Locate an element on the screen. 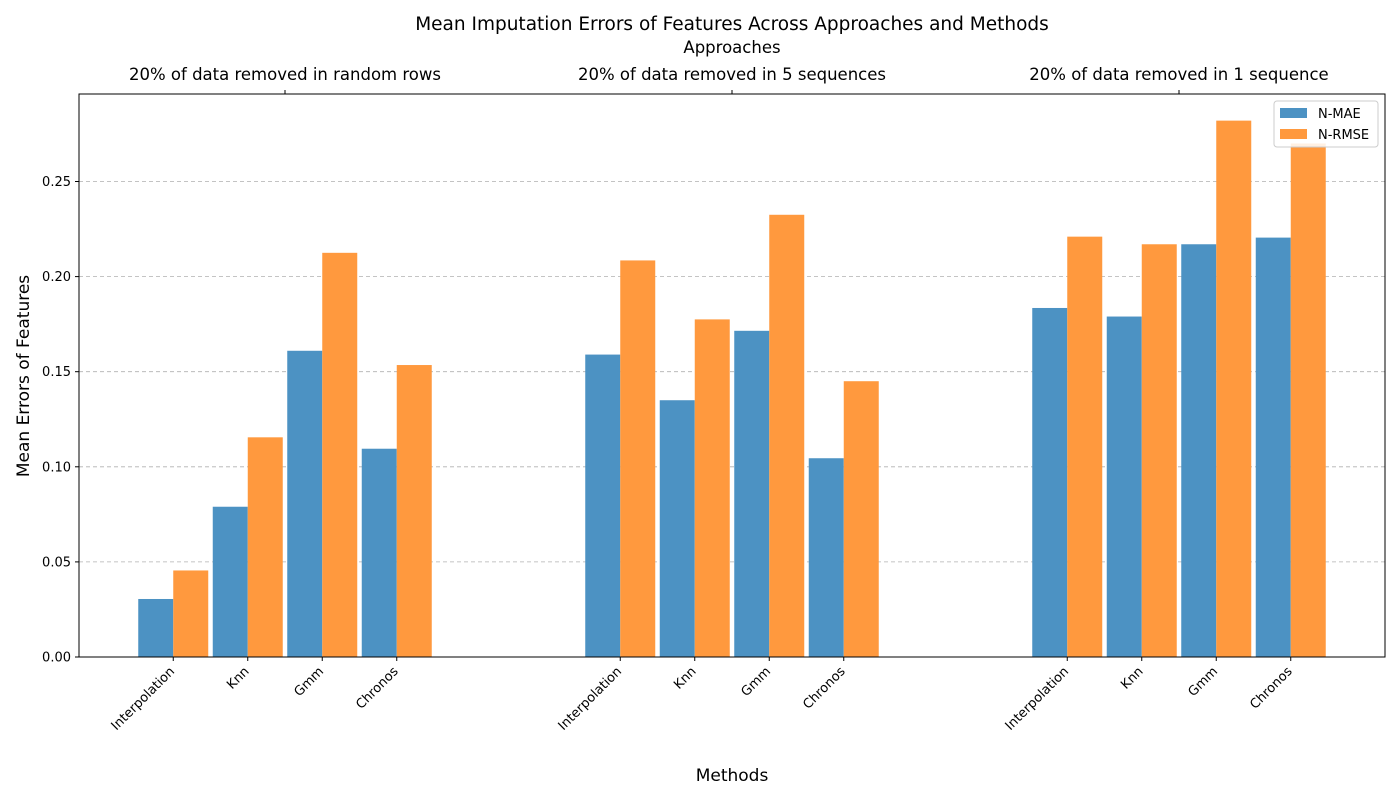 This screenshot has height=800, width=1400. y-tick-label: 0.05 is located at coordinates (56, 562).